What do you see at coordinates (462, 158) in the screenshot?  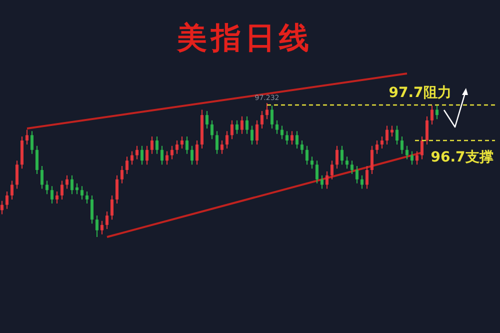 I see `ref-line-label: 96.7支撑` at bounding box center [462, 158].